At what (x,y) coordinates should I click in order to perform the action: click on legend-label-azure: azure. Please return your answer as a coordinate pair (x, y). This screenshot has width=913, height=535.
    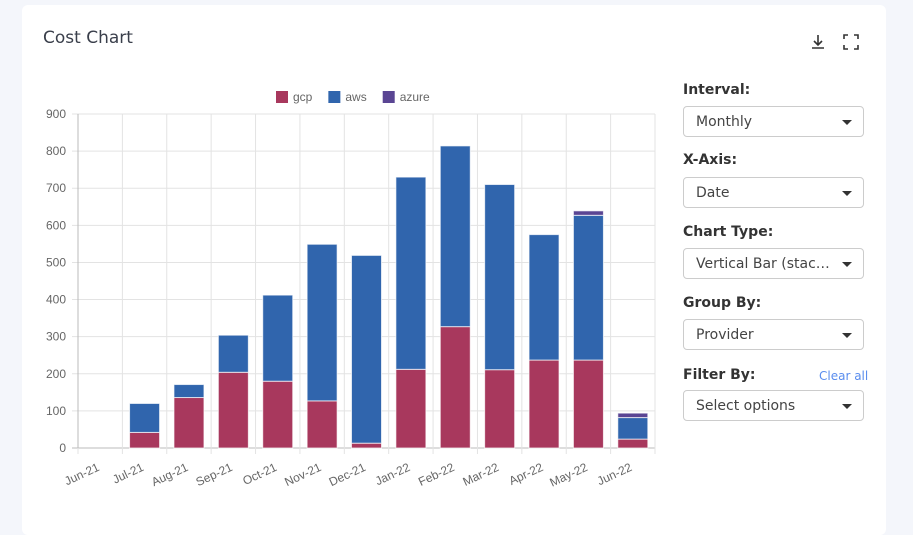
    Looking at the image, I should click on (415, 97).